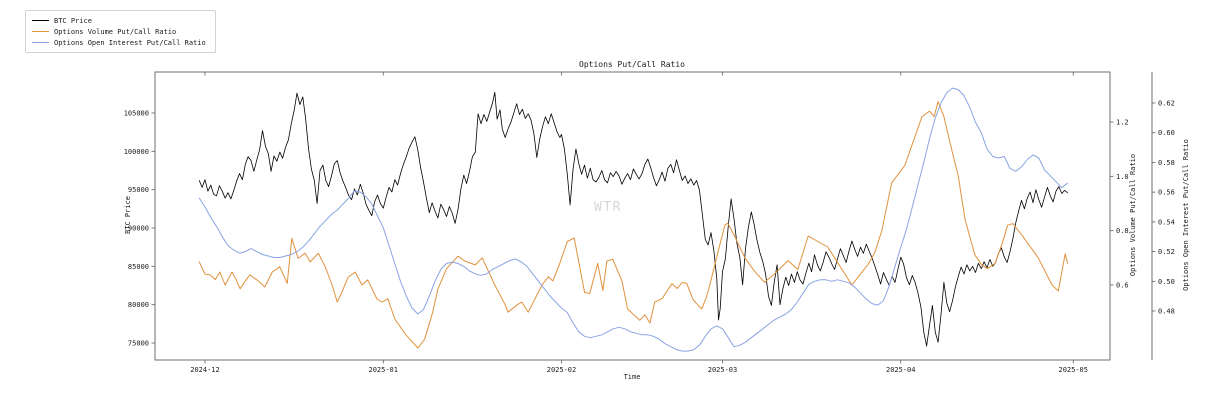  What do you see at coordinates (723, 370) in the screenshot?
I see `x-tick-label: 2025-03` at bounding box center [723, 370].